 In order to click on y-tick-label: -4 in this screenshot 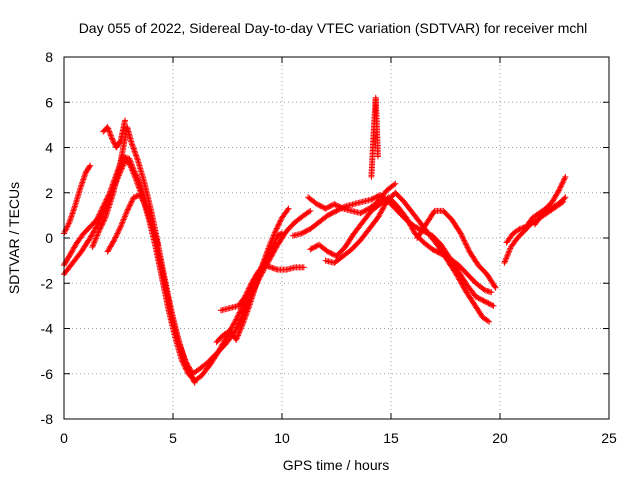, I will do `click(47, 329)`.